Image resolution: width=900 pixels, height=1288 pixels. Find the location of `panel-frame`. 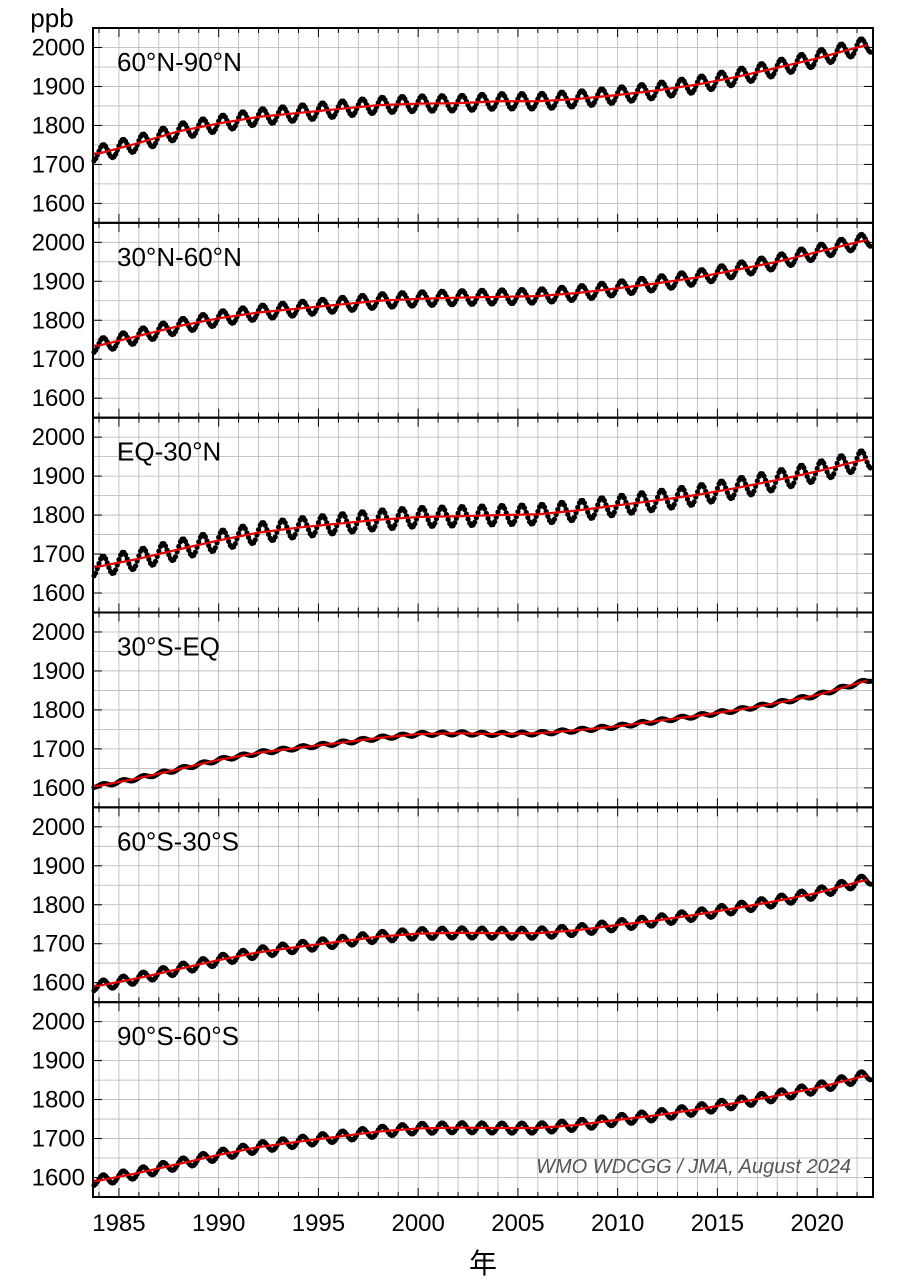

panel-frame is located at coordinates (483, 1100).